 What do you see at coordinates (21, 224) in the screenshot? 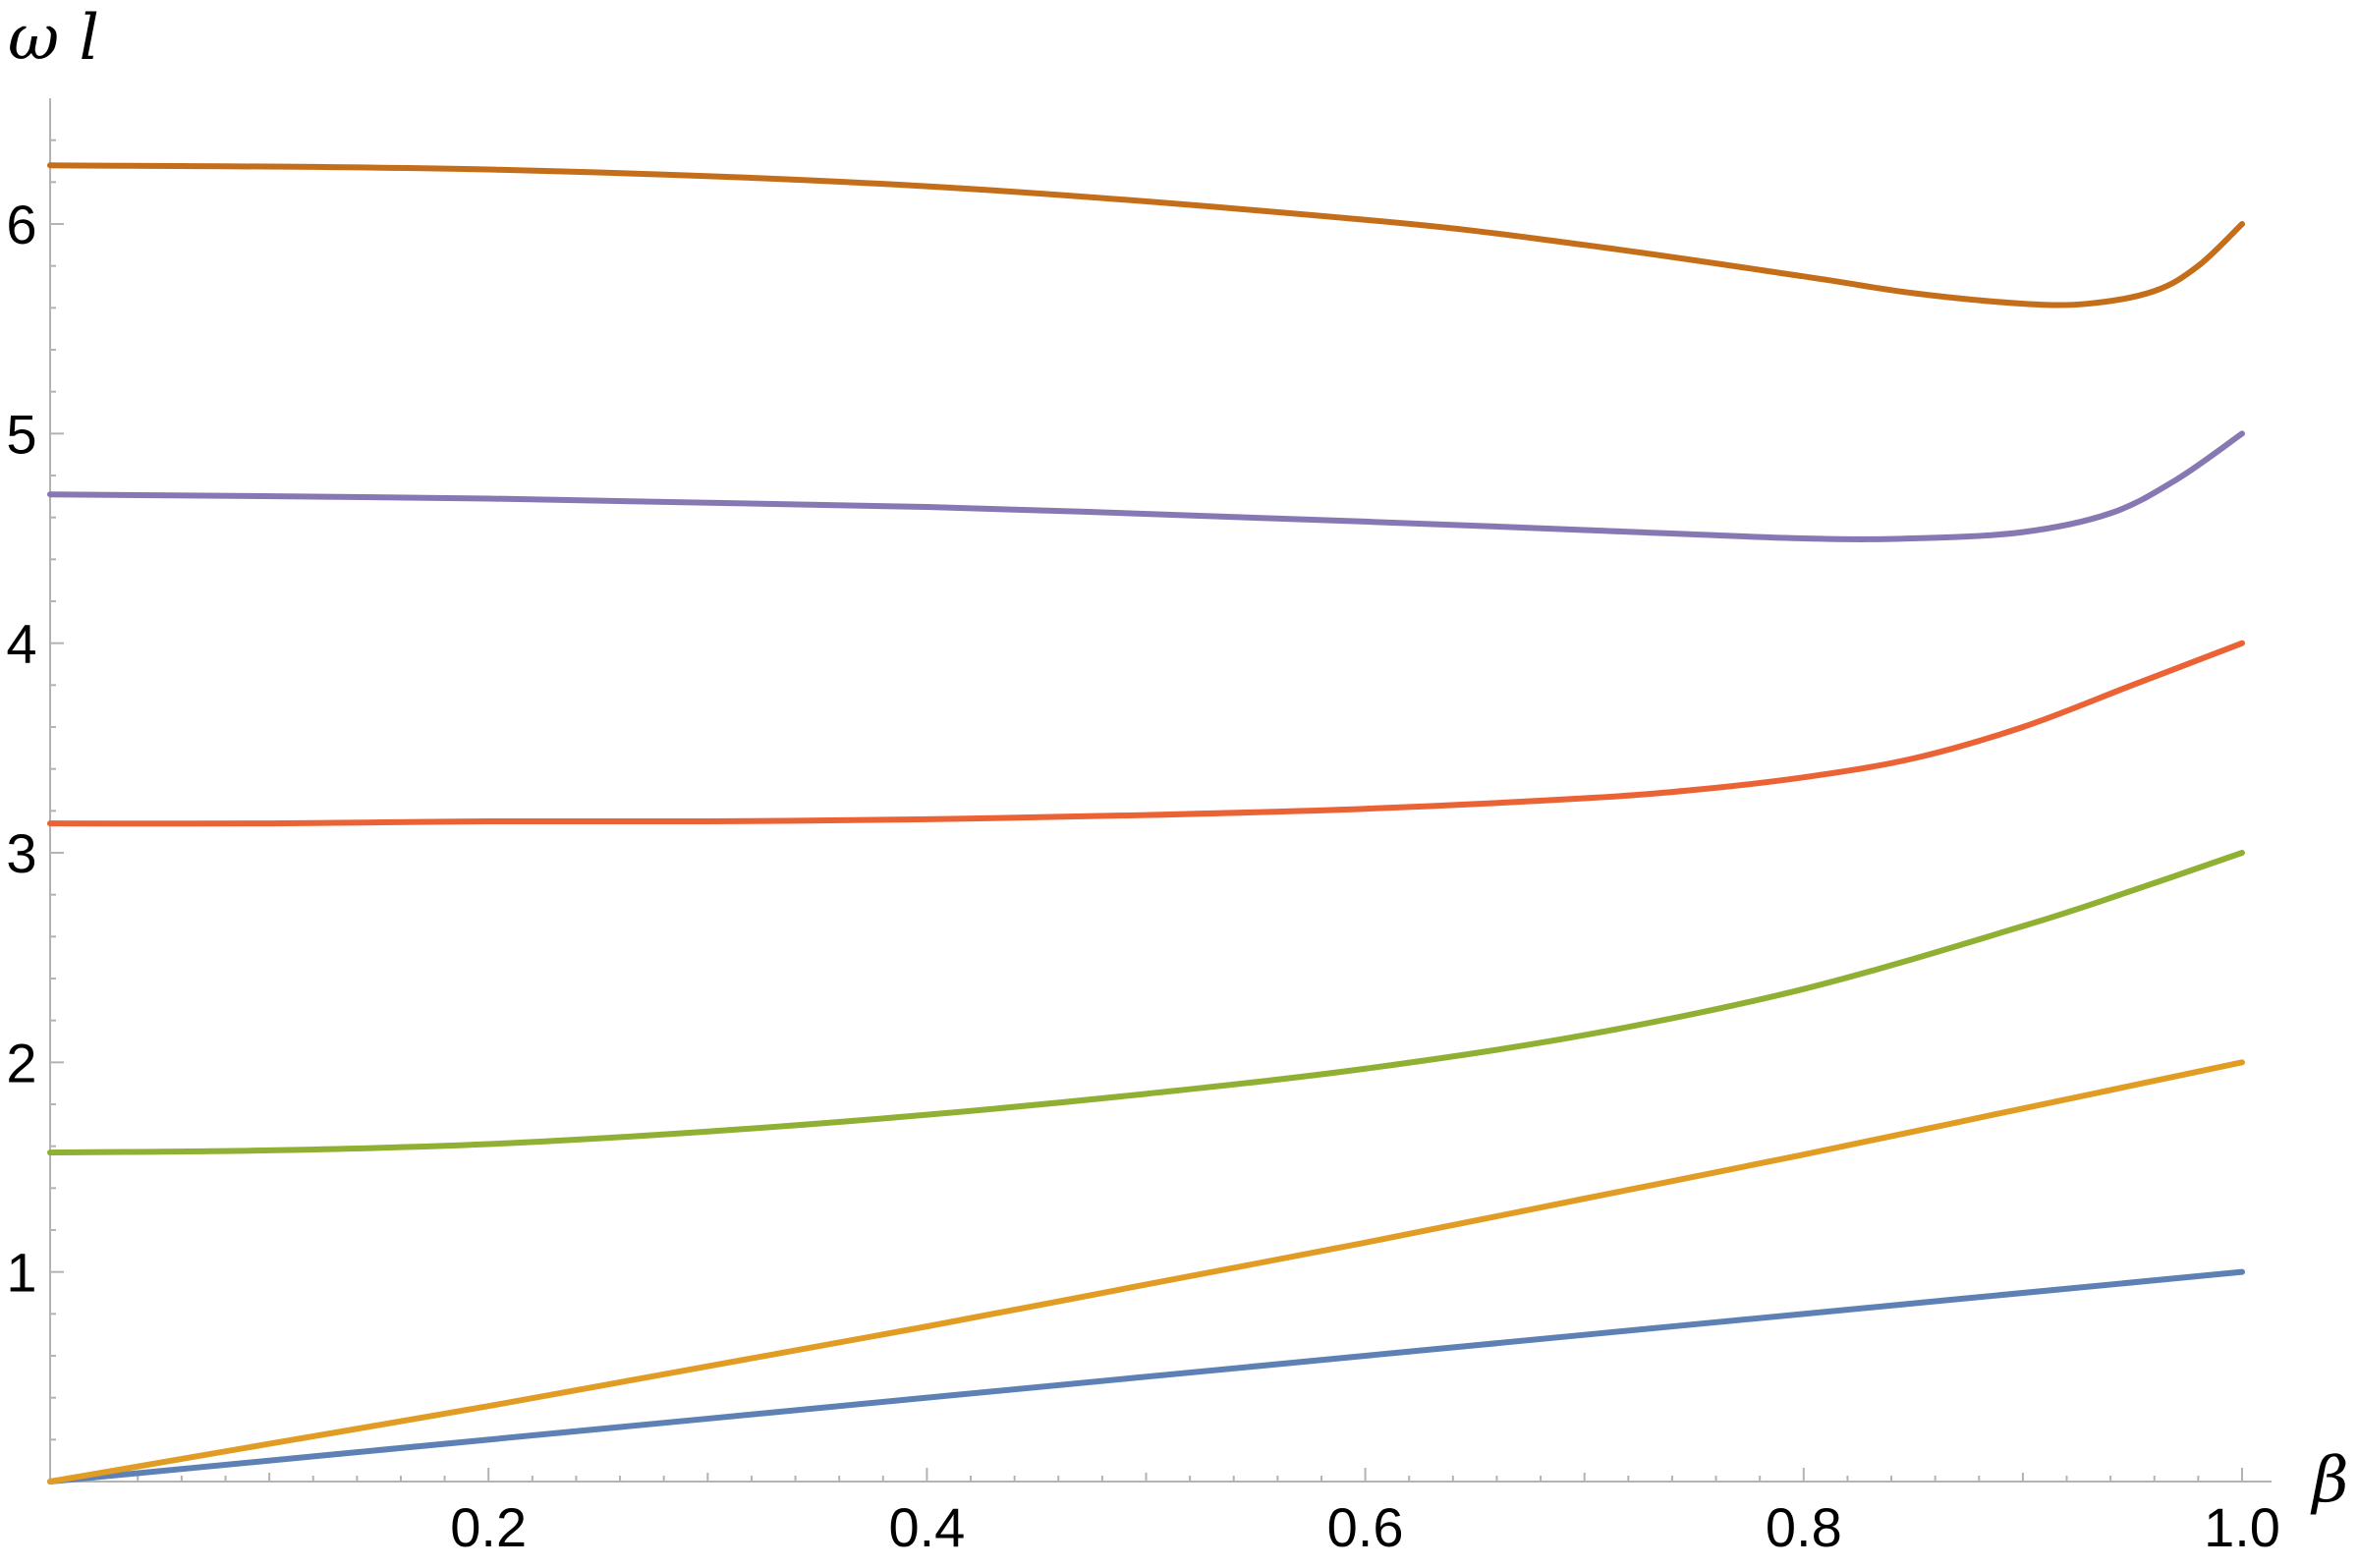
I see `y-tick-label: 6` at bounding box center [21, 224].